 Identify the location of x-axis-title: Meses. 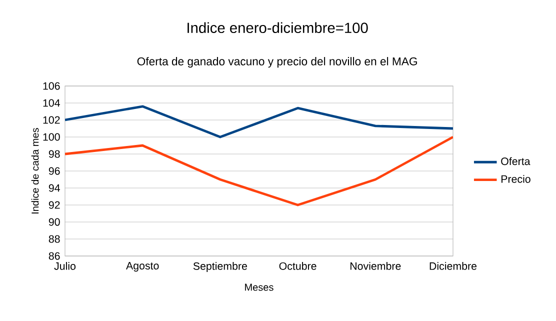
(259, 287).